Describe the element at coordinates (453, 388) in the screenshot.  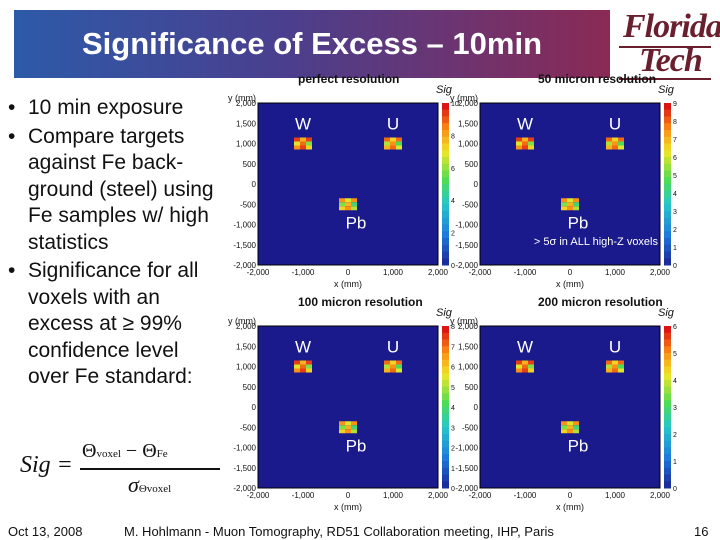
I see `colorbar-tick-label: 5` at that location.